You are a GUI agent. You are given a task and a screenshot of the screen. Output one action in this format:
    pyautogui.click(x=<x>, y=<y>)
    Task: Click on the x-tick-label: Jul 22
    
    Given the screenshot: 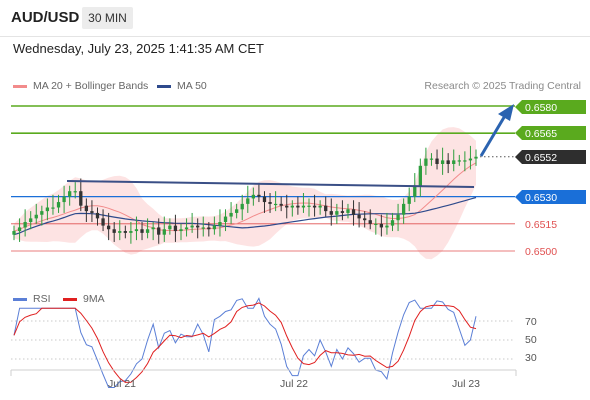 What is the action you would take?
    pyautogui.click(x=294, y=384)
    